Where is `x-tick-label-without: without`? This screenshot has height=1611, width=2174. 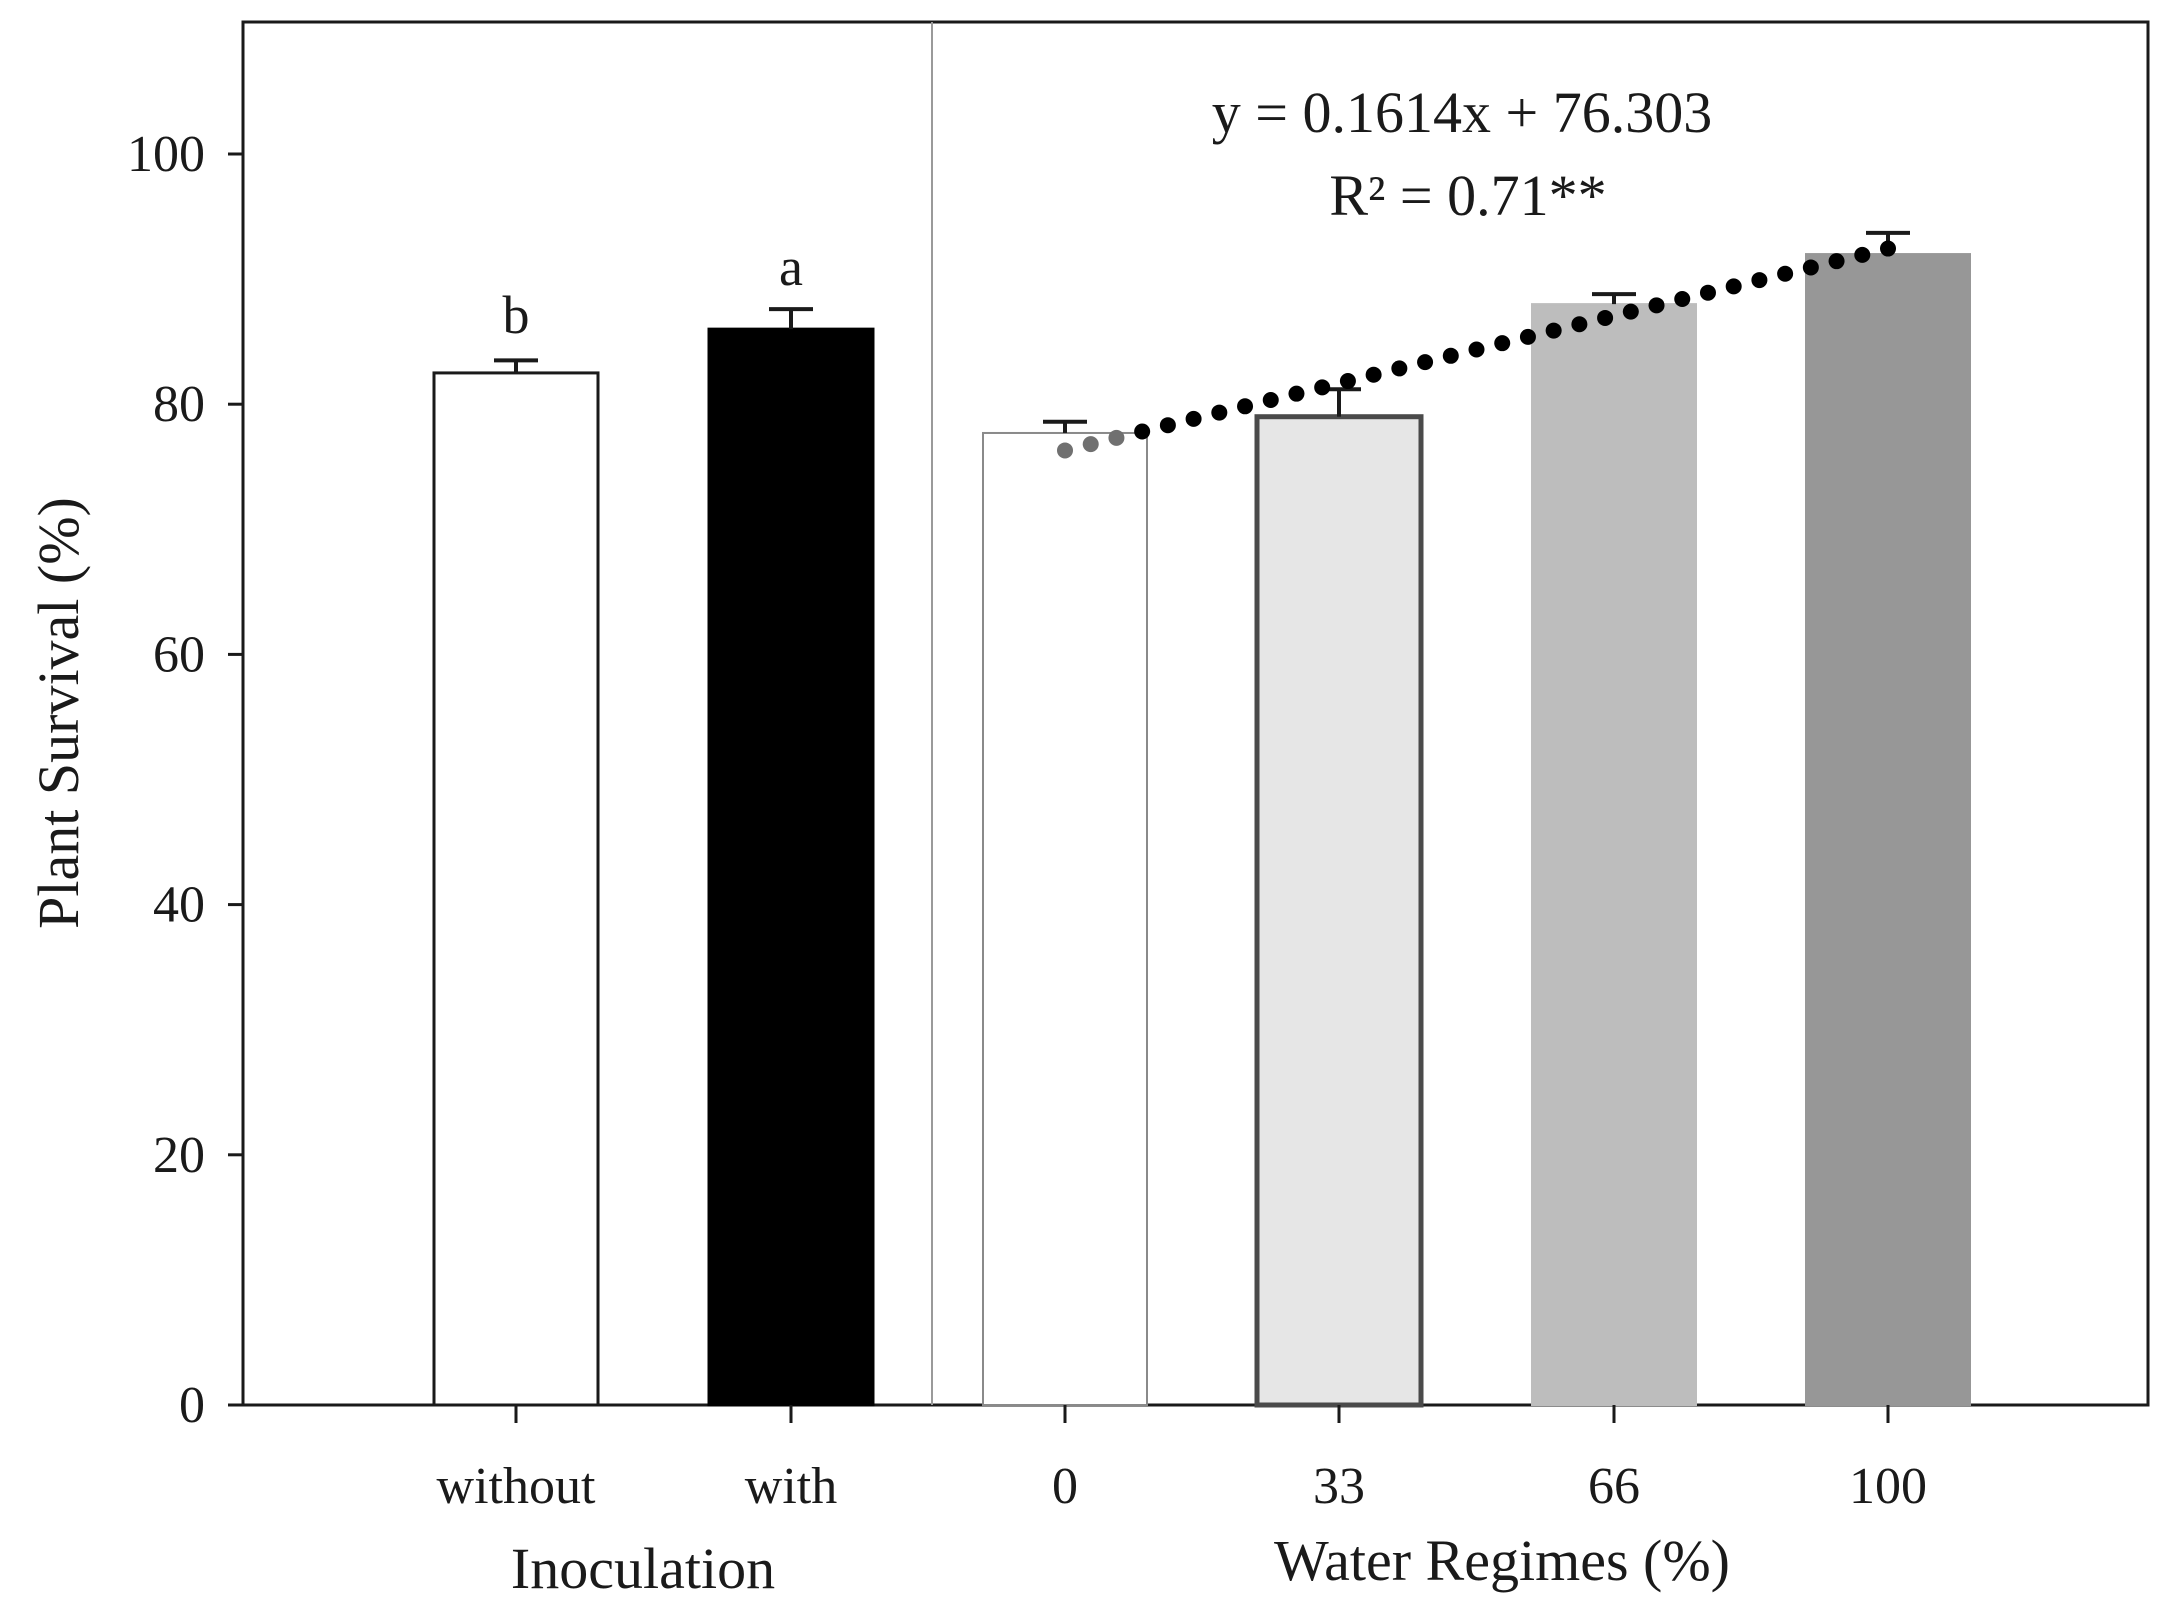
x-tick-label-without: without is located at coordinates (516, 1486).